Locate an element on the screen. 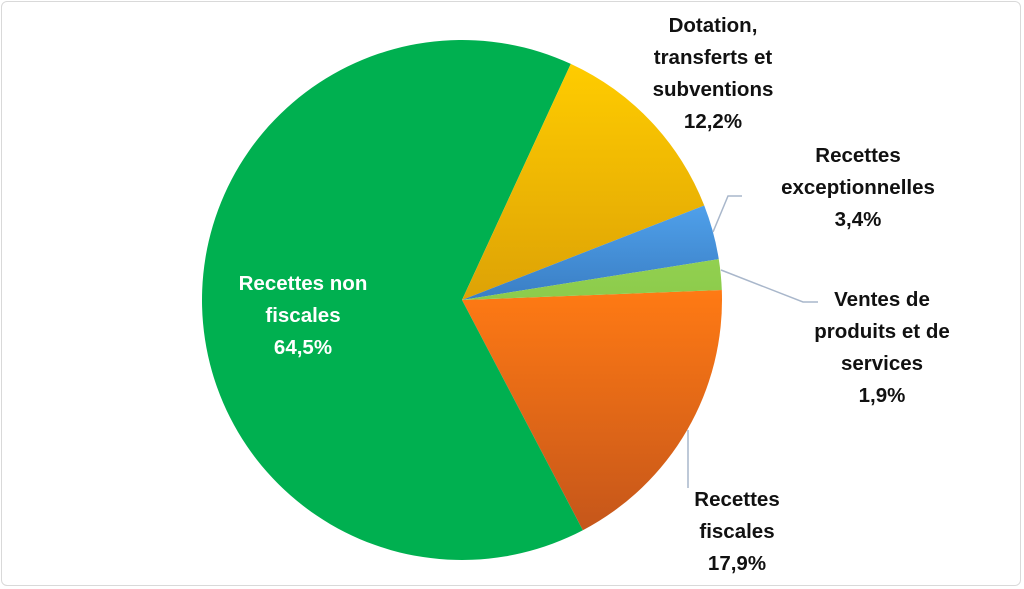 This screenshot has height=589, width=1024. data-label: Recettes non fiscales 64,5% is located at coordinates (303, 315).